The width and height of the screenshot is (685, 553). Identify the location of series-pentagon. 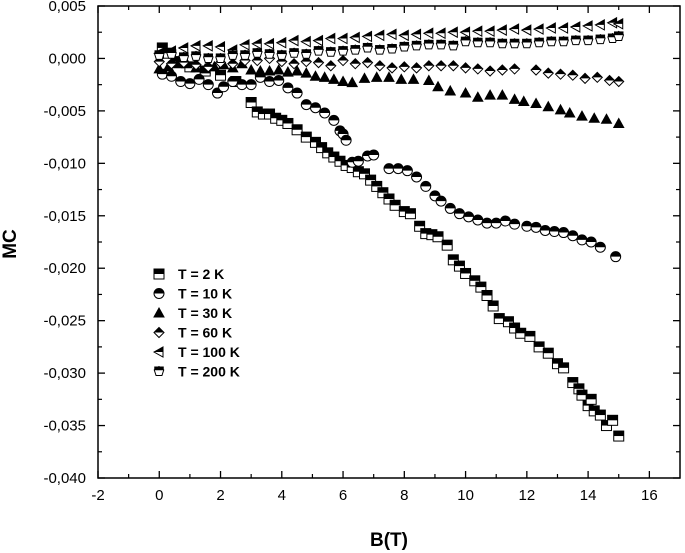
(389, 46).